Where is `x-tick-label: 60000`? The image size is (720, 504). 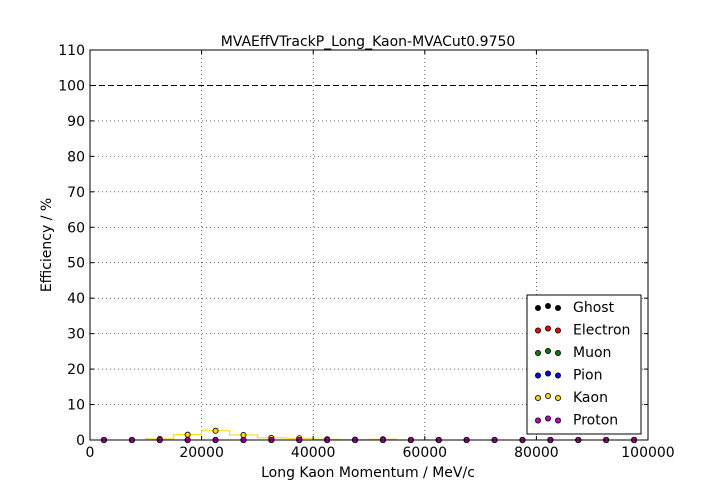
x-tick-label: 60000 is located at coordinates (425, 453).